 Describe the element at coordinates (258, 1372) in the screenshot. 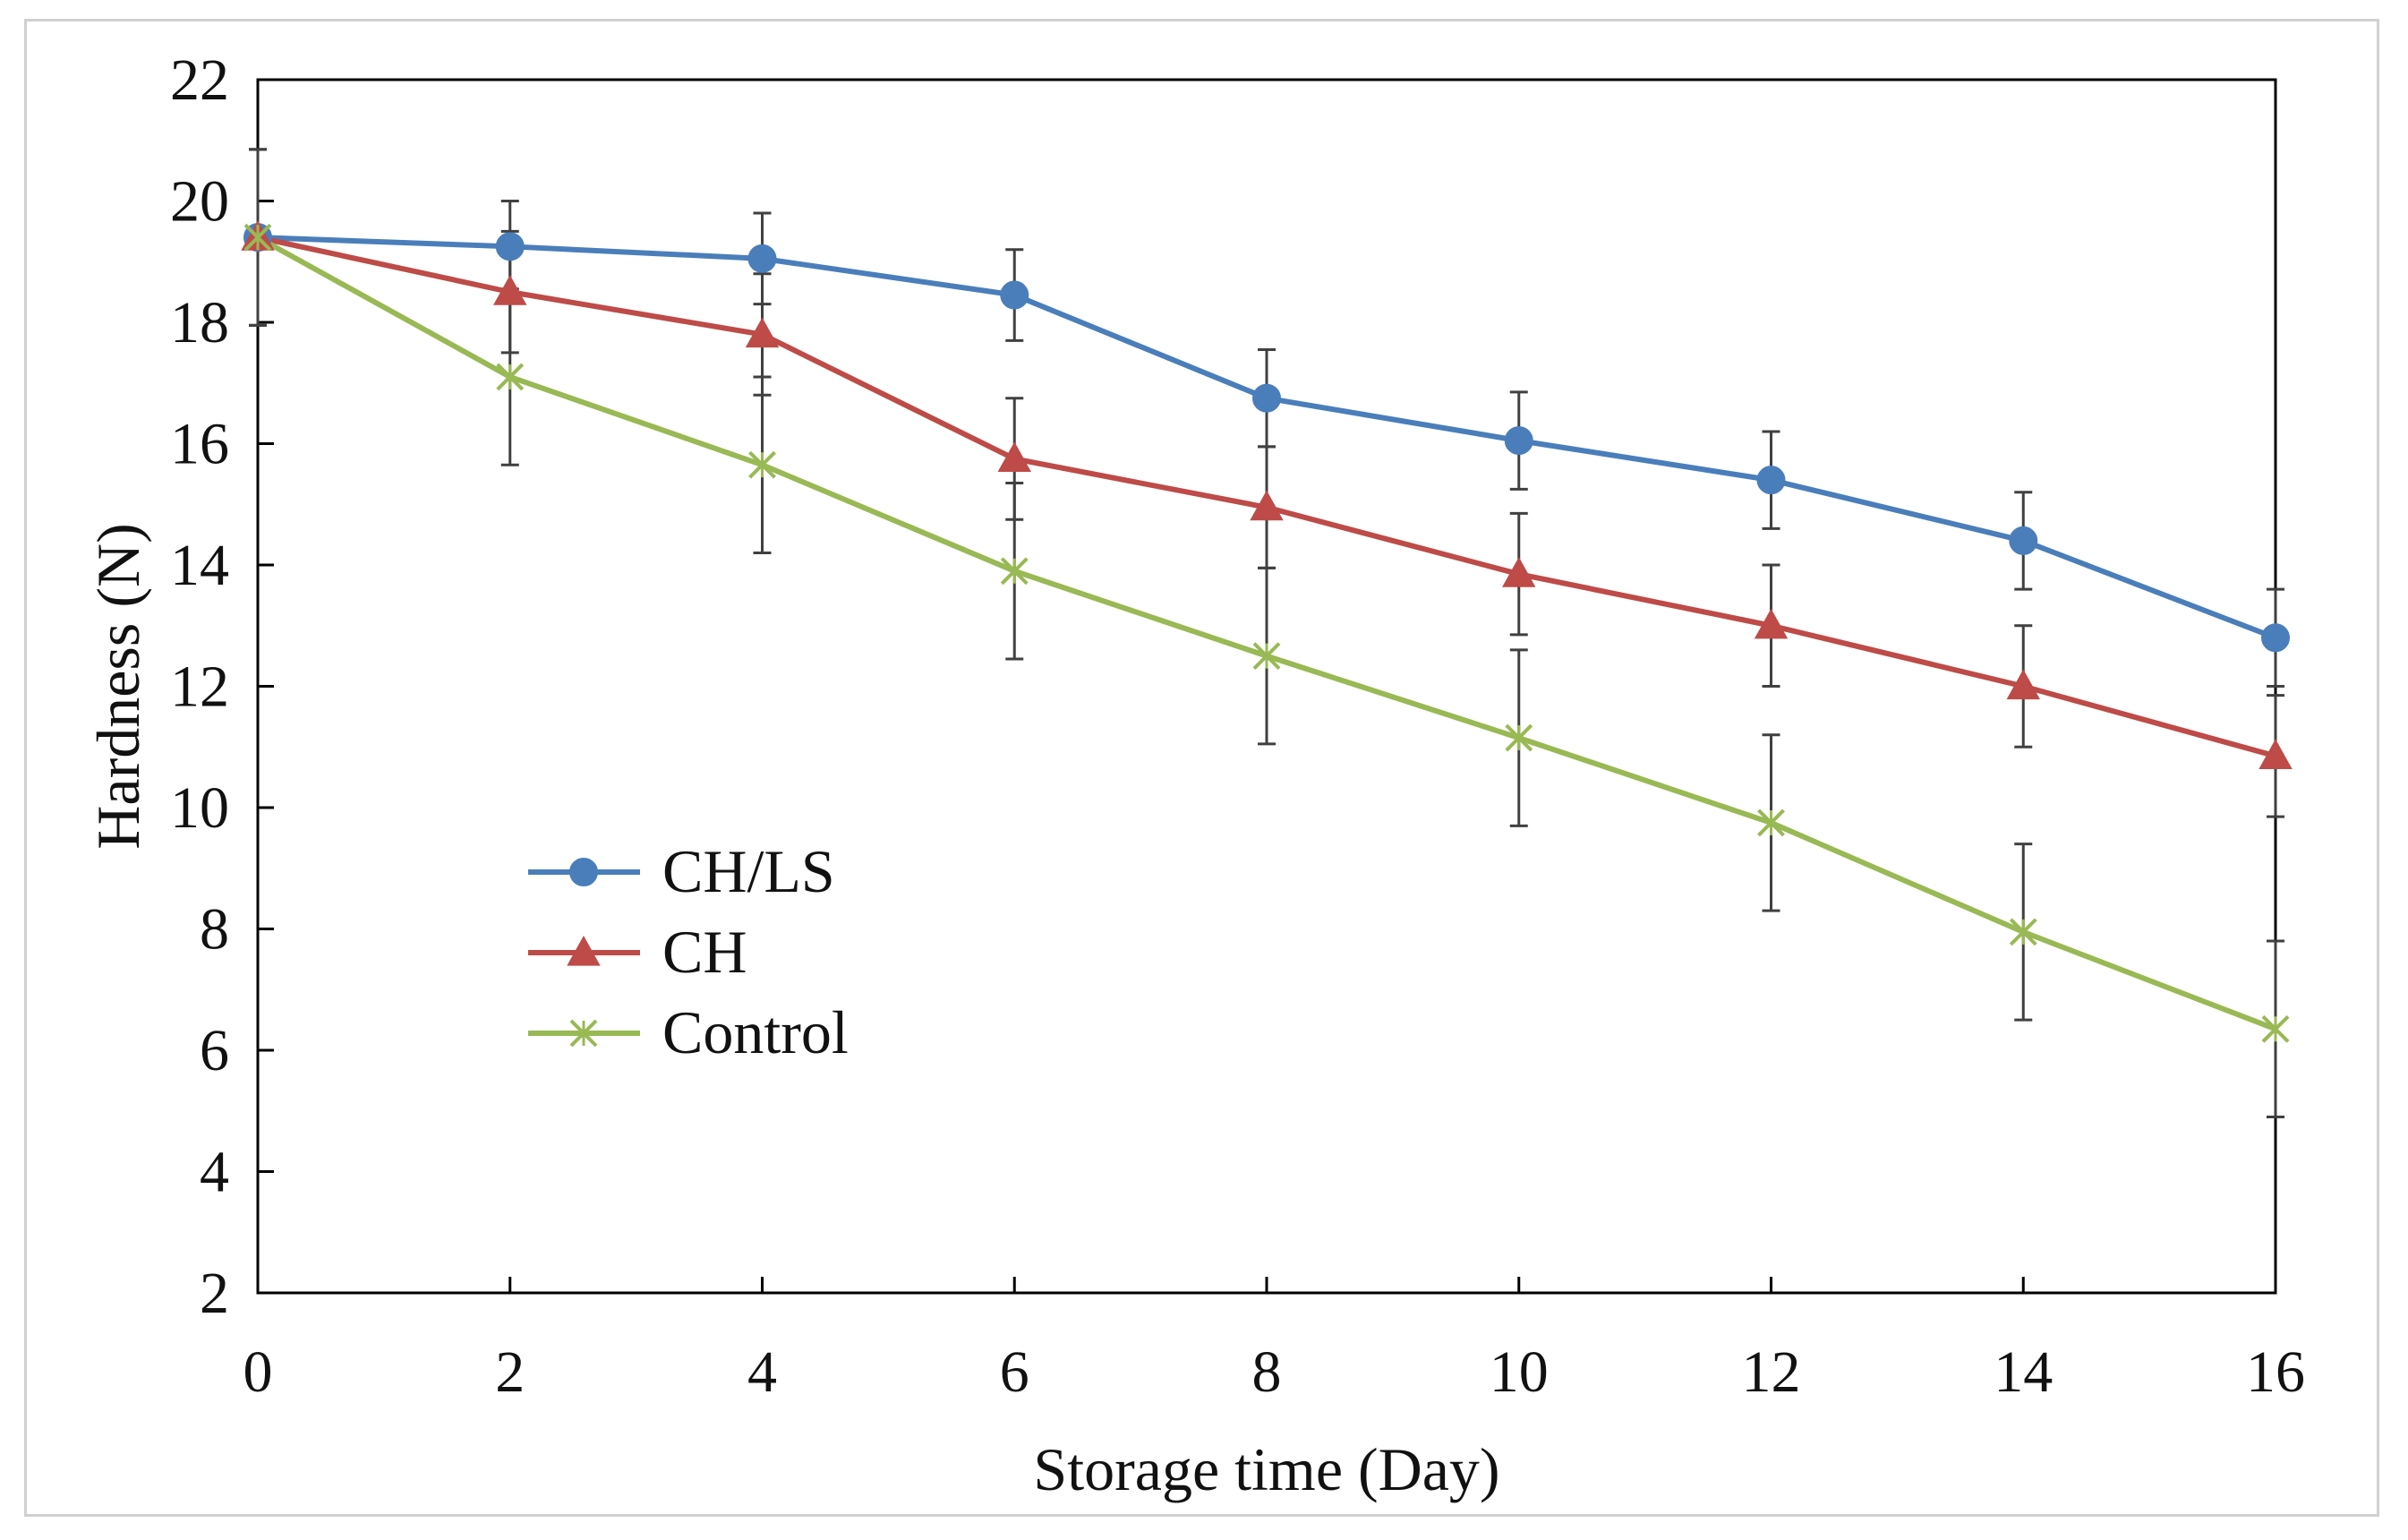

I see `x-tick-label: 0` at that location.